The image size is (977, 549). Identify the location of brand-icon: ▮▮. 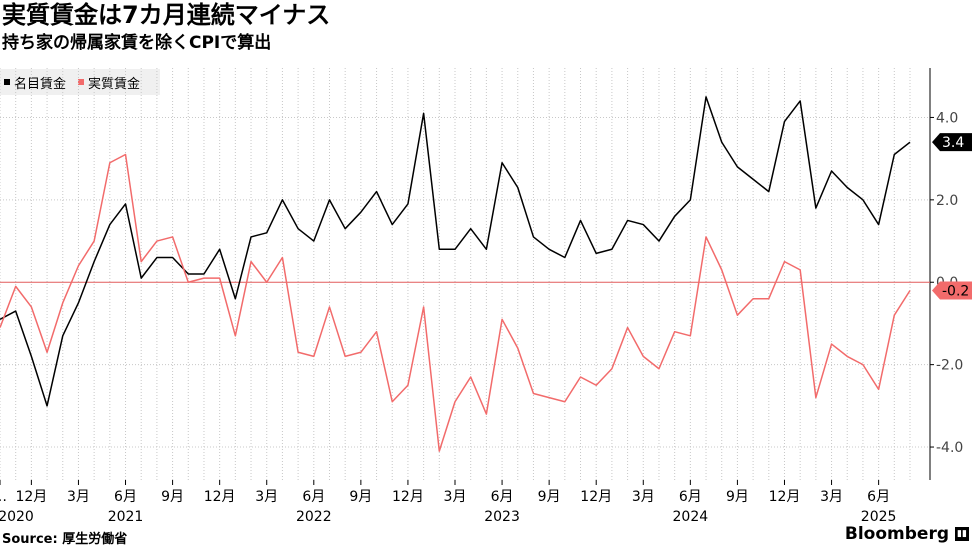
(962, 534).